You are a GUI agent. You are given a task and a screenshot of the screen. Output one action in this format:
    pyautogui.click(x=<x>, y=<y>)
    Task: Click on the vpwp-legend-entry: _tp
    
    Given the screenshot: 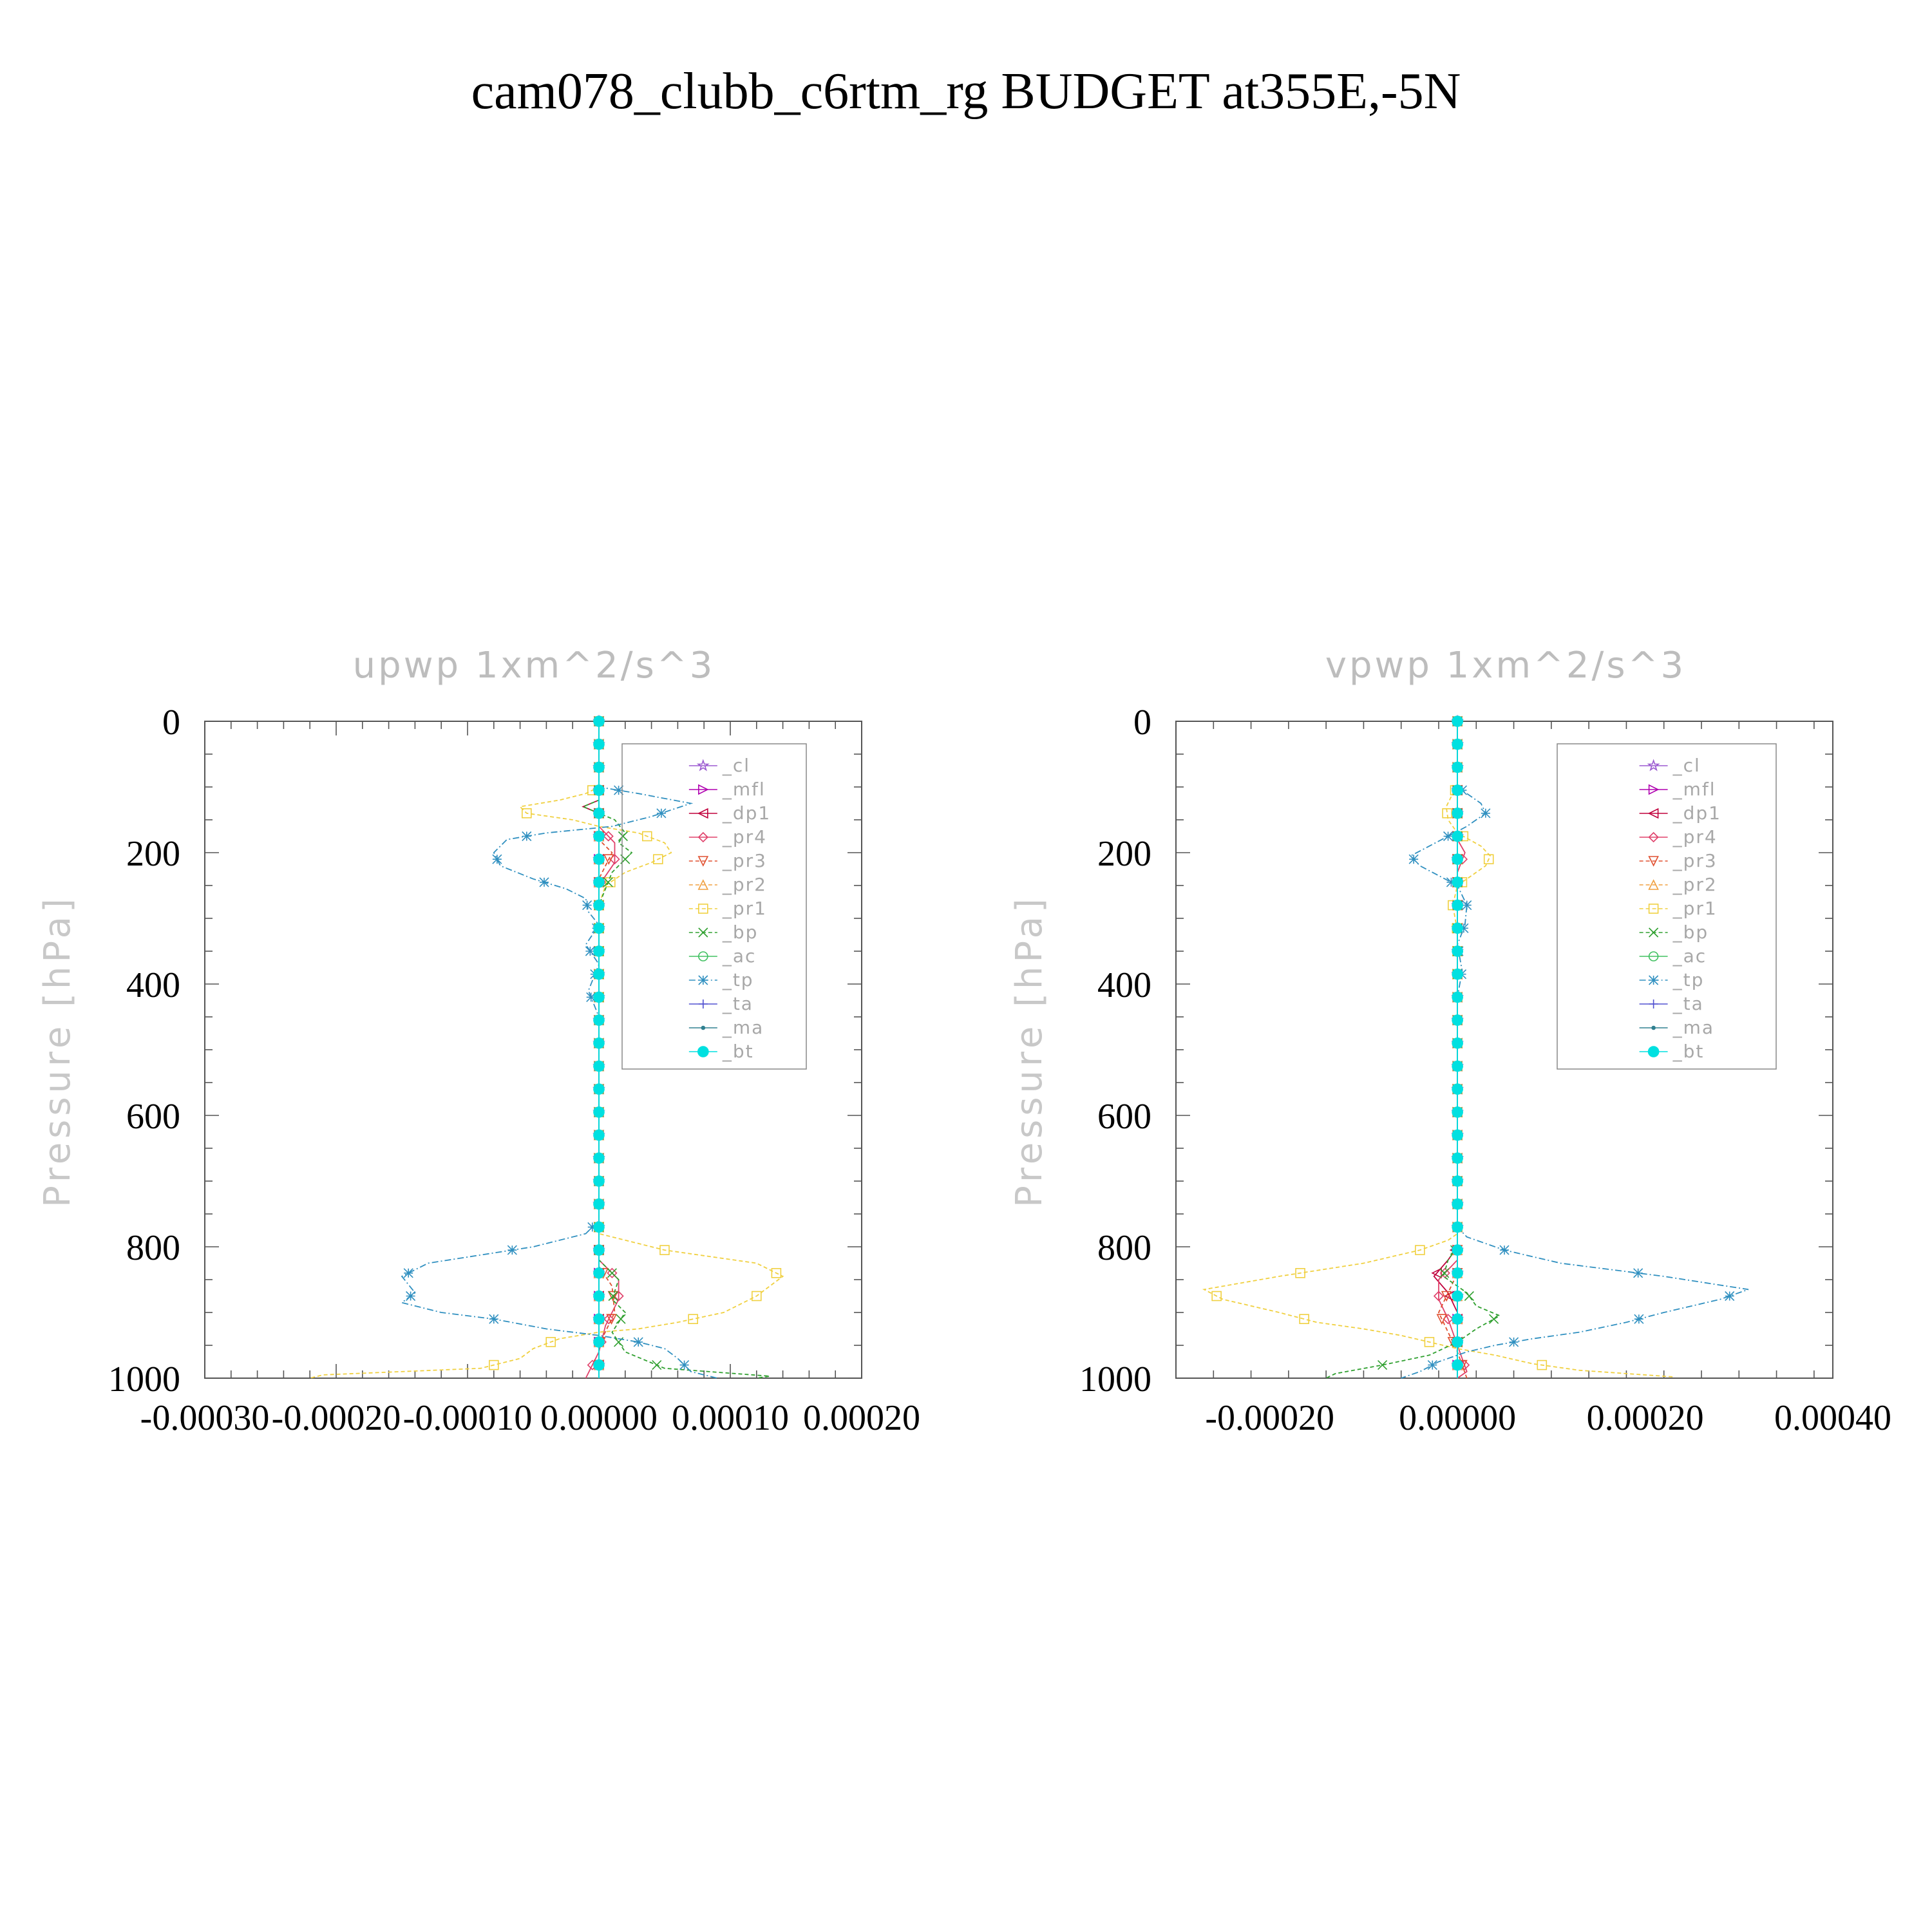 What is the action you would take?
    pyautogui.click(x=1671, y=979)
    